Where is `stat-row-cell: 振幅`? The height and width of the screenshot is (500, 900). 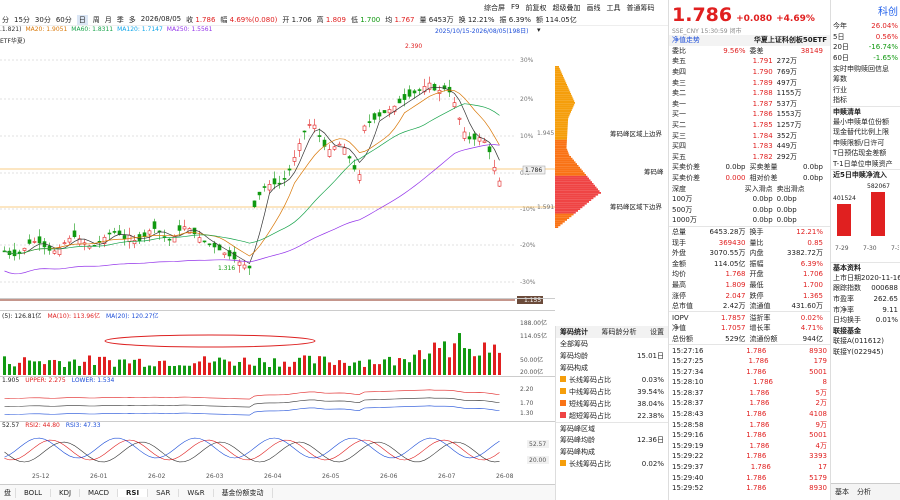
stat-row-cell: 振幅 is located at coordinates (756, 263).